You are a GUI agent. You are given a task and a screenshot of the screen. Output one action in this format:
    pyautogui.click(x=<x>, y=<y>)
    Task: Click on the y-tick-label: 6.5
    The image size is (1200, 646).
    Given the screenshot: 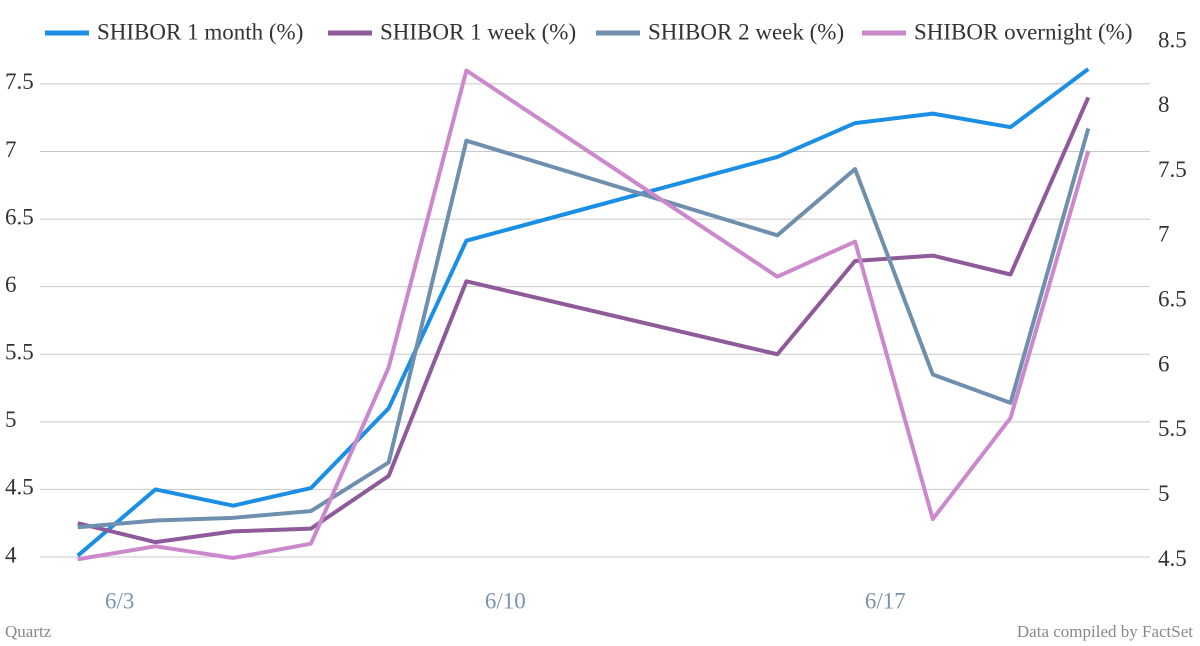 What is the action you would take?
    pyautogui.click(x=19, y=216)
    